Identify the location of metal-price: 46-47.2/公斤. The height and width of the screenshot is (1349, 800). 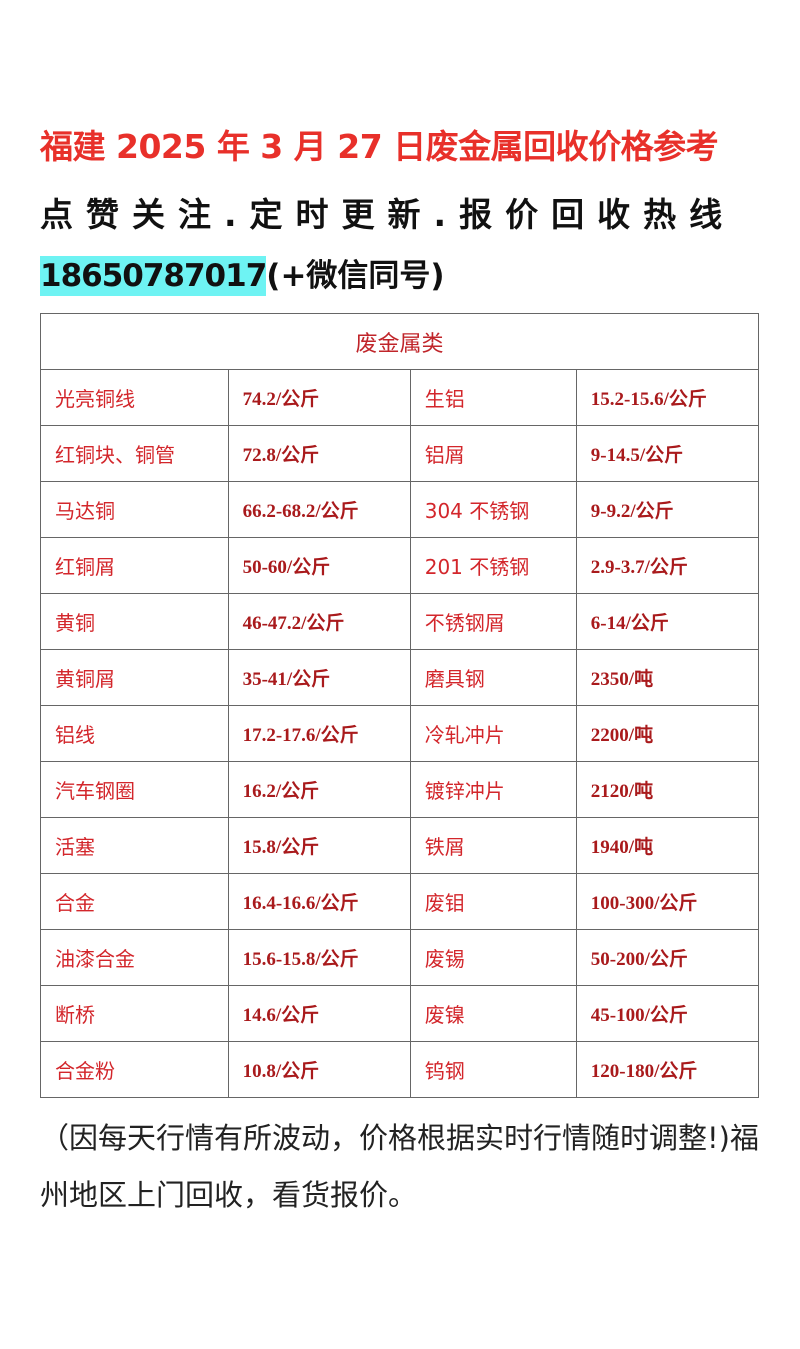
(319, 621).